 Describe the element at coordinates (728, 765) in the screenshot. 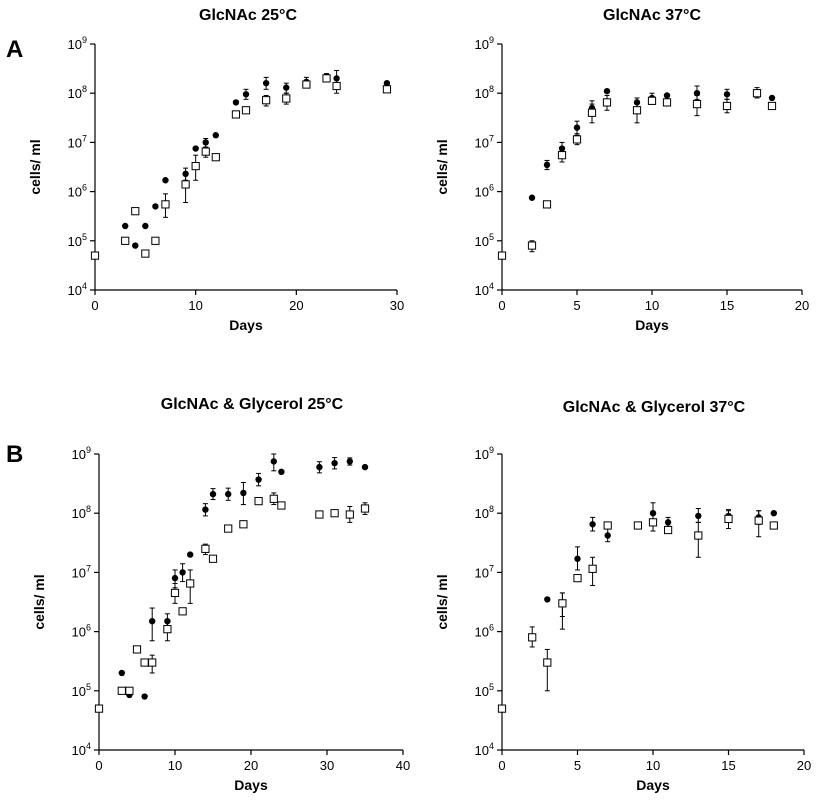

I see `x-tick-label: 15` at that location.